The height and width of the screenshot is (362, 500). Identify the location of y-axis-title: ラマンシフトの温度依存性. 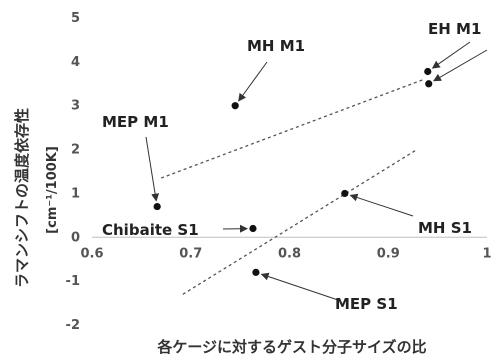
(22, 198).